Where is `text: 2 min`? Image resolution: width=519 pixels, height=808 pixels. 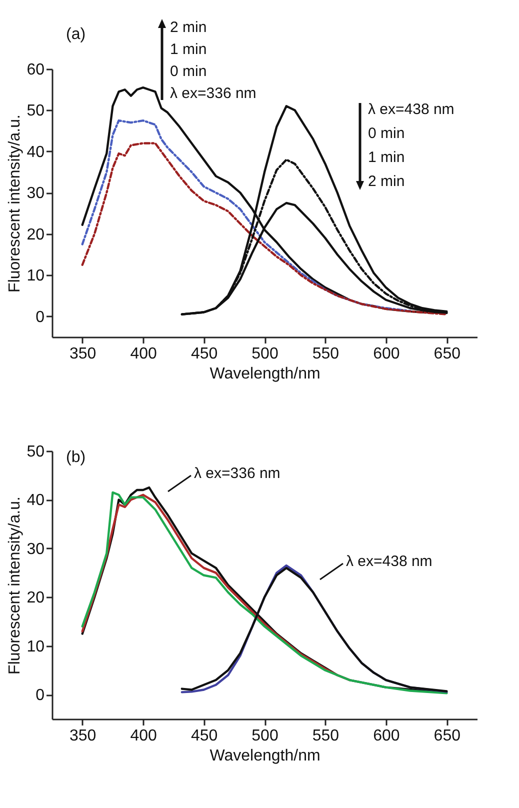
text: 2 min is located at coordinates (188, 27).